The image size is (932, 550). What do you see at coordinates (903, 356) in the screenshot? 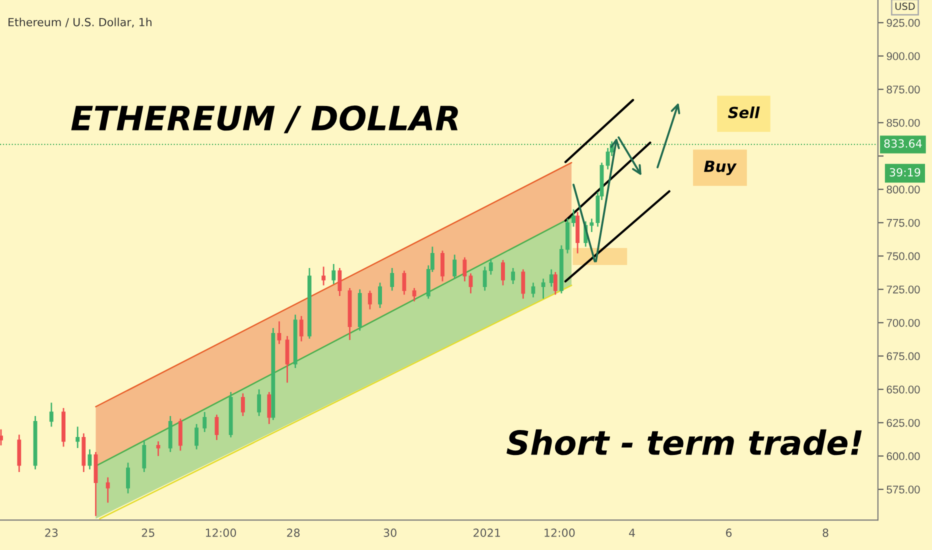
I see `y-tick-label: 675.00` at bounding box center [903, 356].